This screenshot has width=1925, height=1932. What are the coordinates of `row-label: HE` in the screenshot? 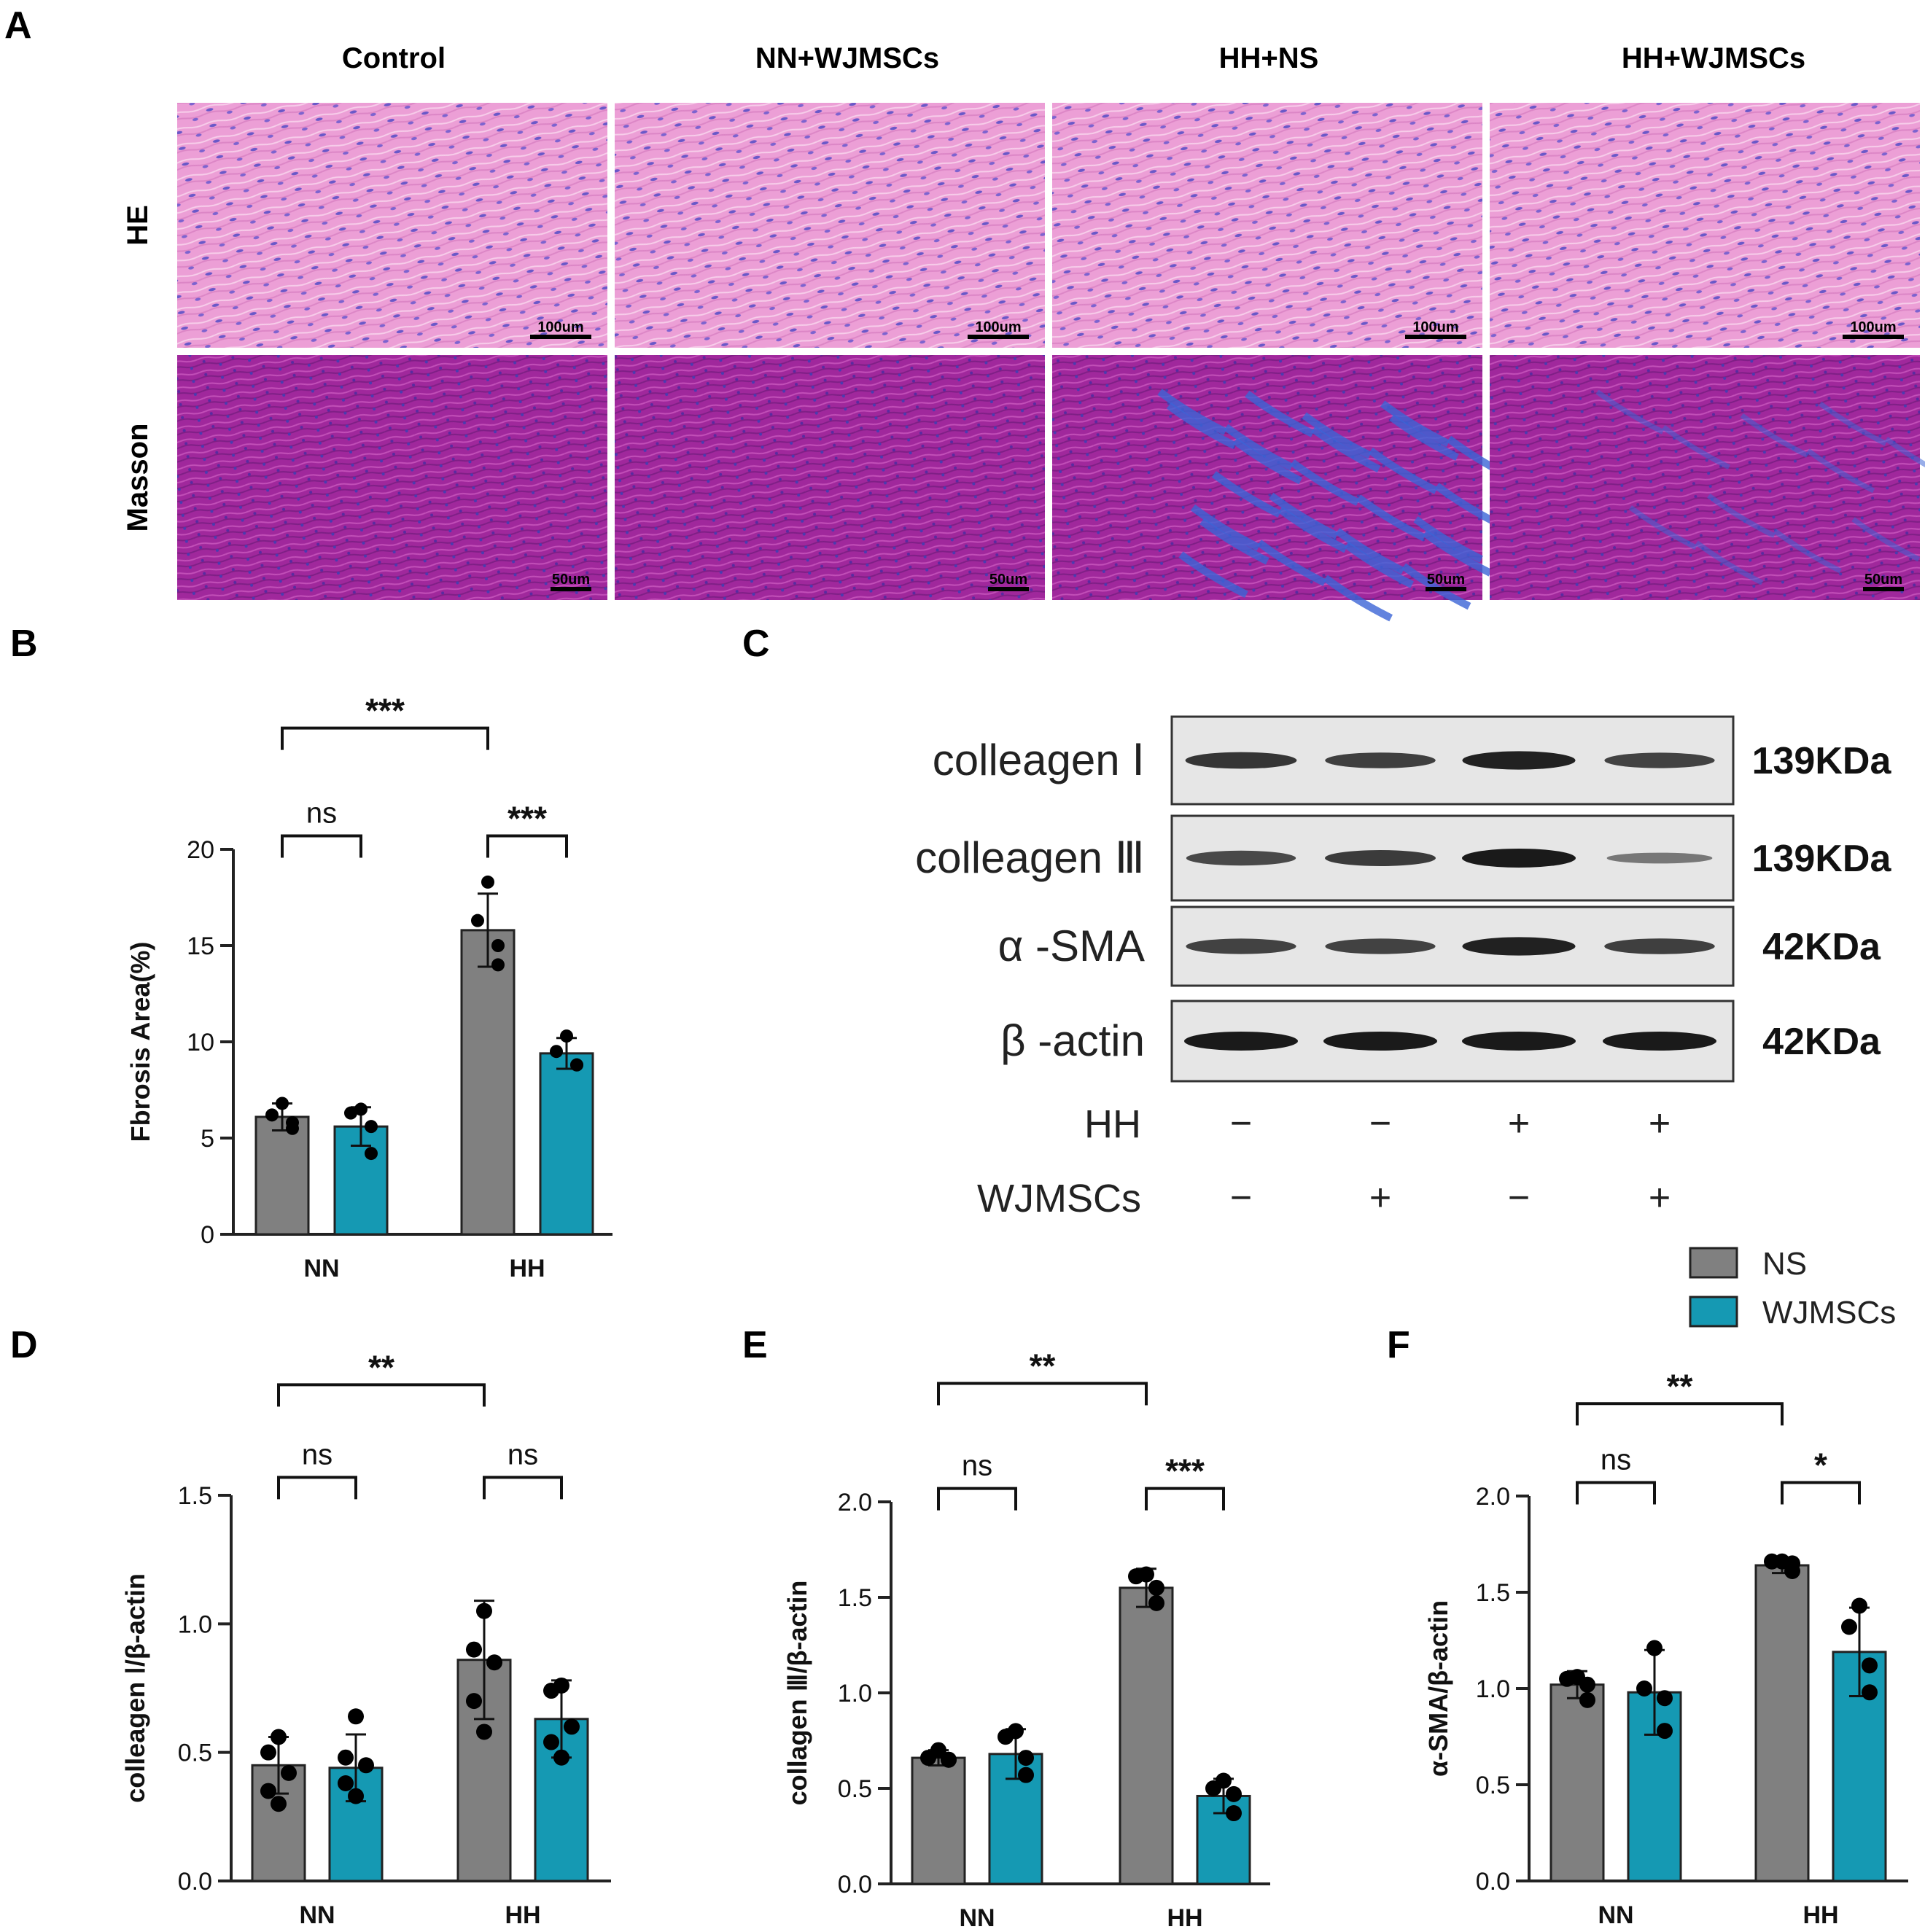 It's located at (138, 226).